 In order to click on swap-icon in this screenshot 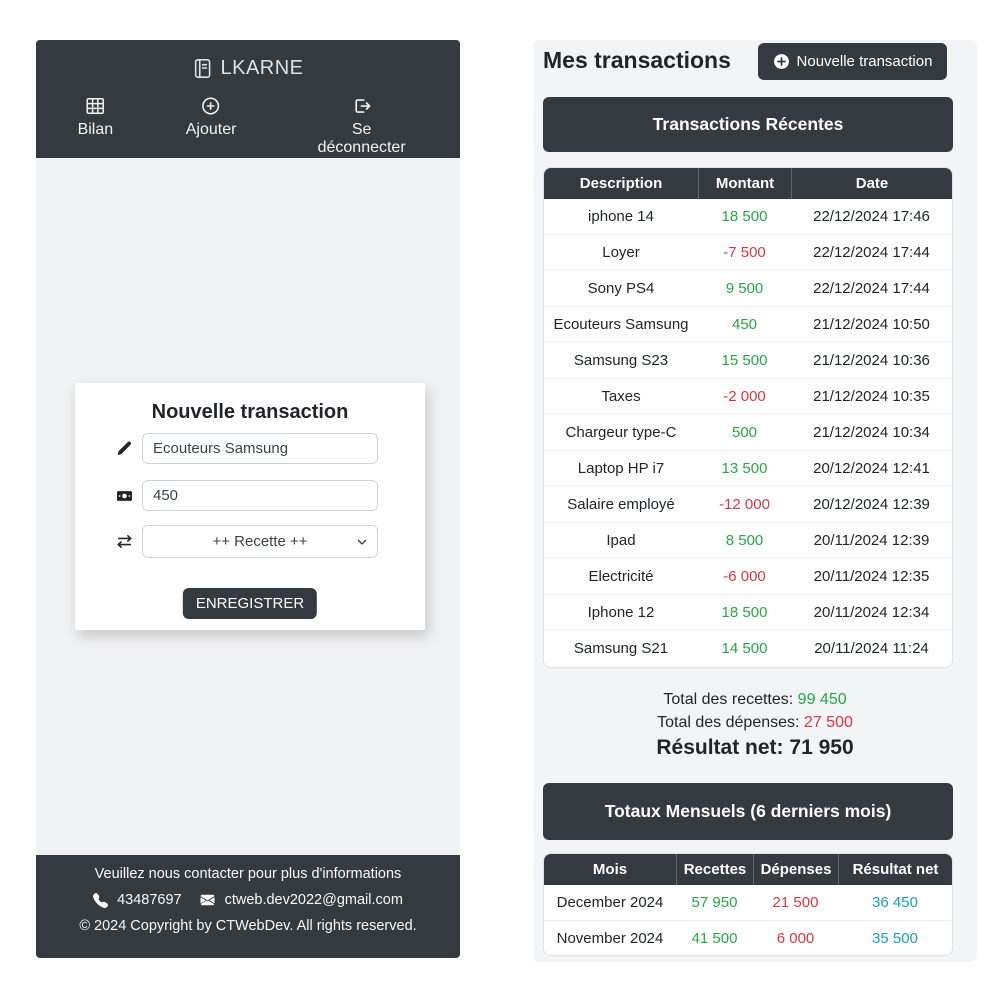, I will do `click(127, 541)`.